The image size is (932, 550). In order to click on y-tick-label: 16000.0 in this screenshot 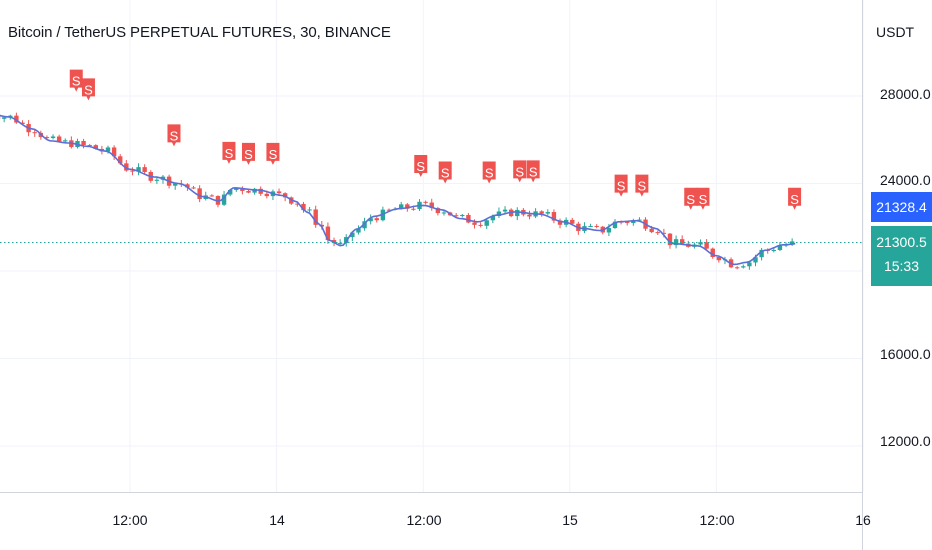, I will do `click(905, 354)`.